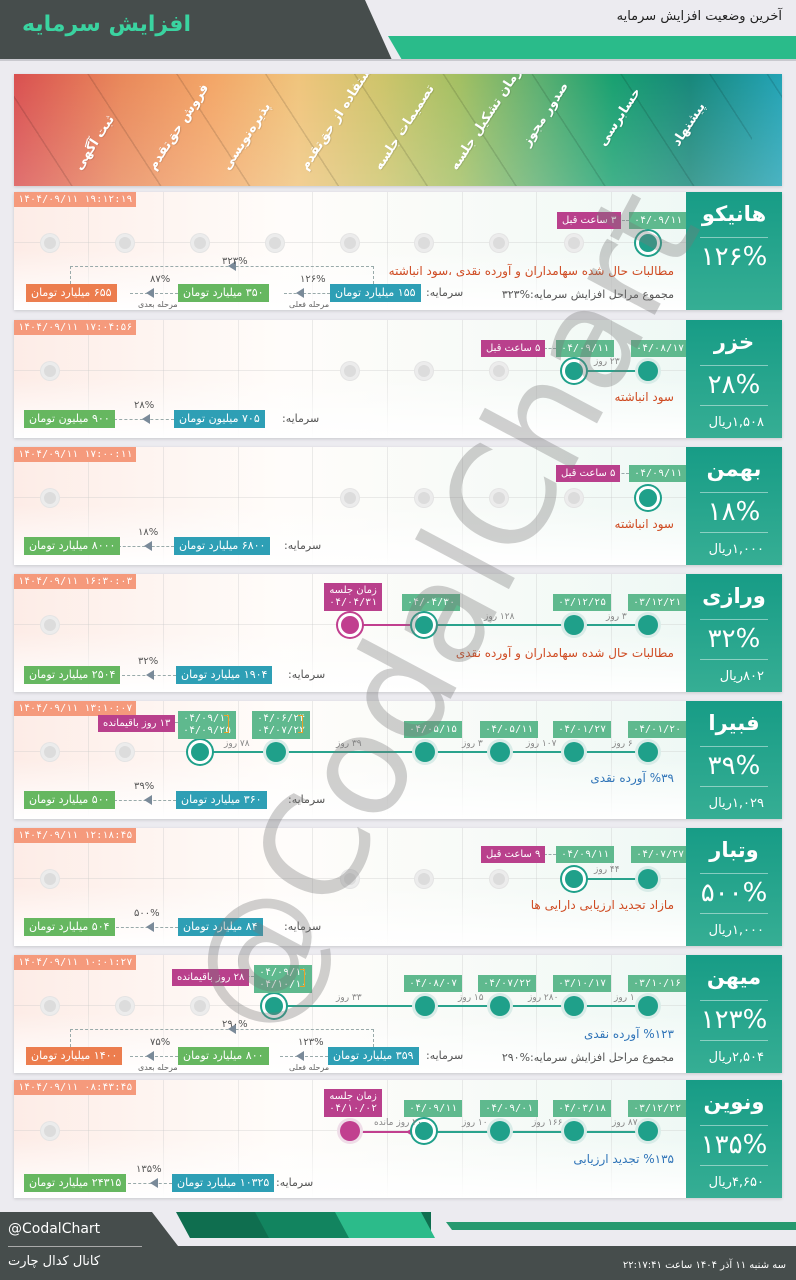  I want to click on channel-name: کانال کدال چارت, so click(54, 1261).